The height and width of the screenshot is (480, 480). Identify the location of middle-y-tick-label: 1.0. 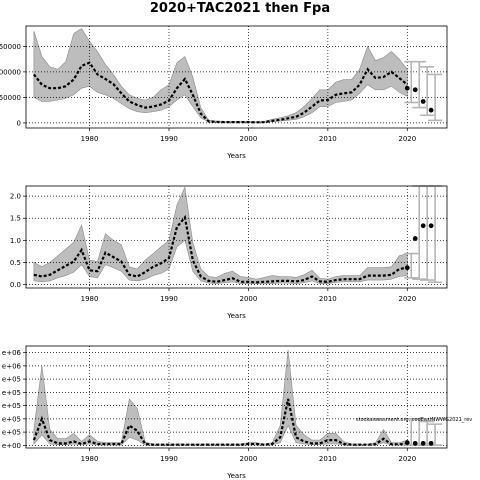
(15, 241).